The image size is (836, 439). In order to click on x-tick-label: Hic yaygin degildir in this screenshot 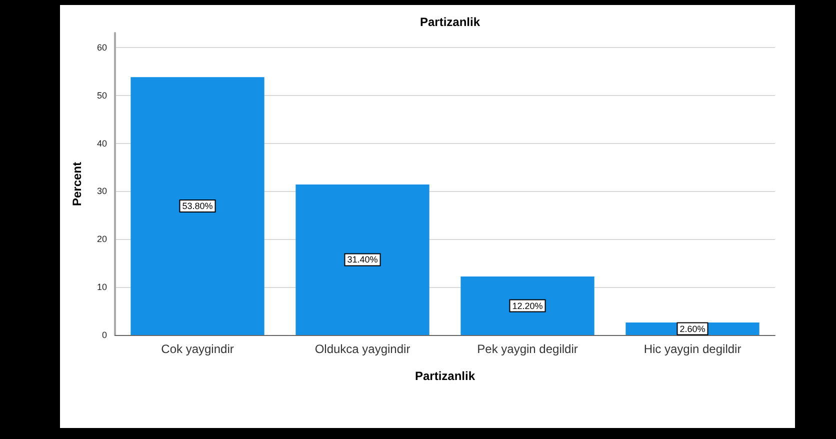, I will do `click(693, 349)`.